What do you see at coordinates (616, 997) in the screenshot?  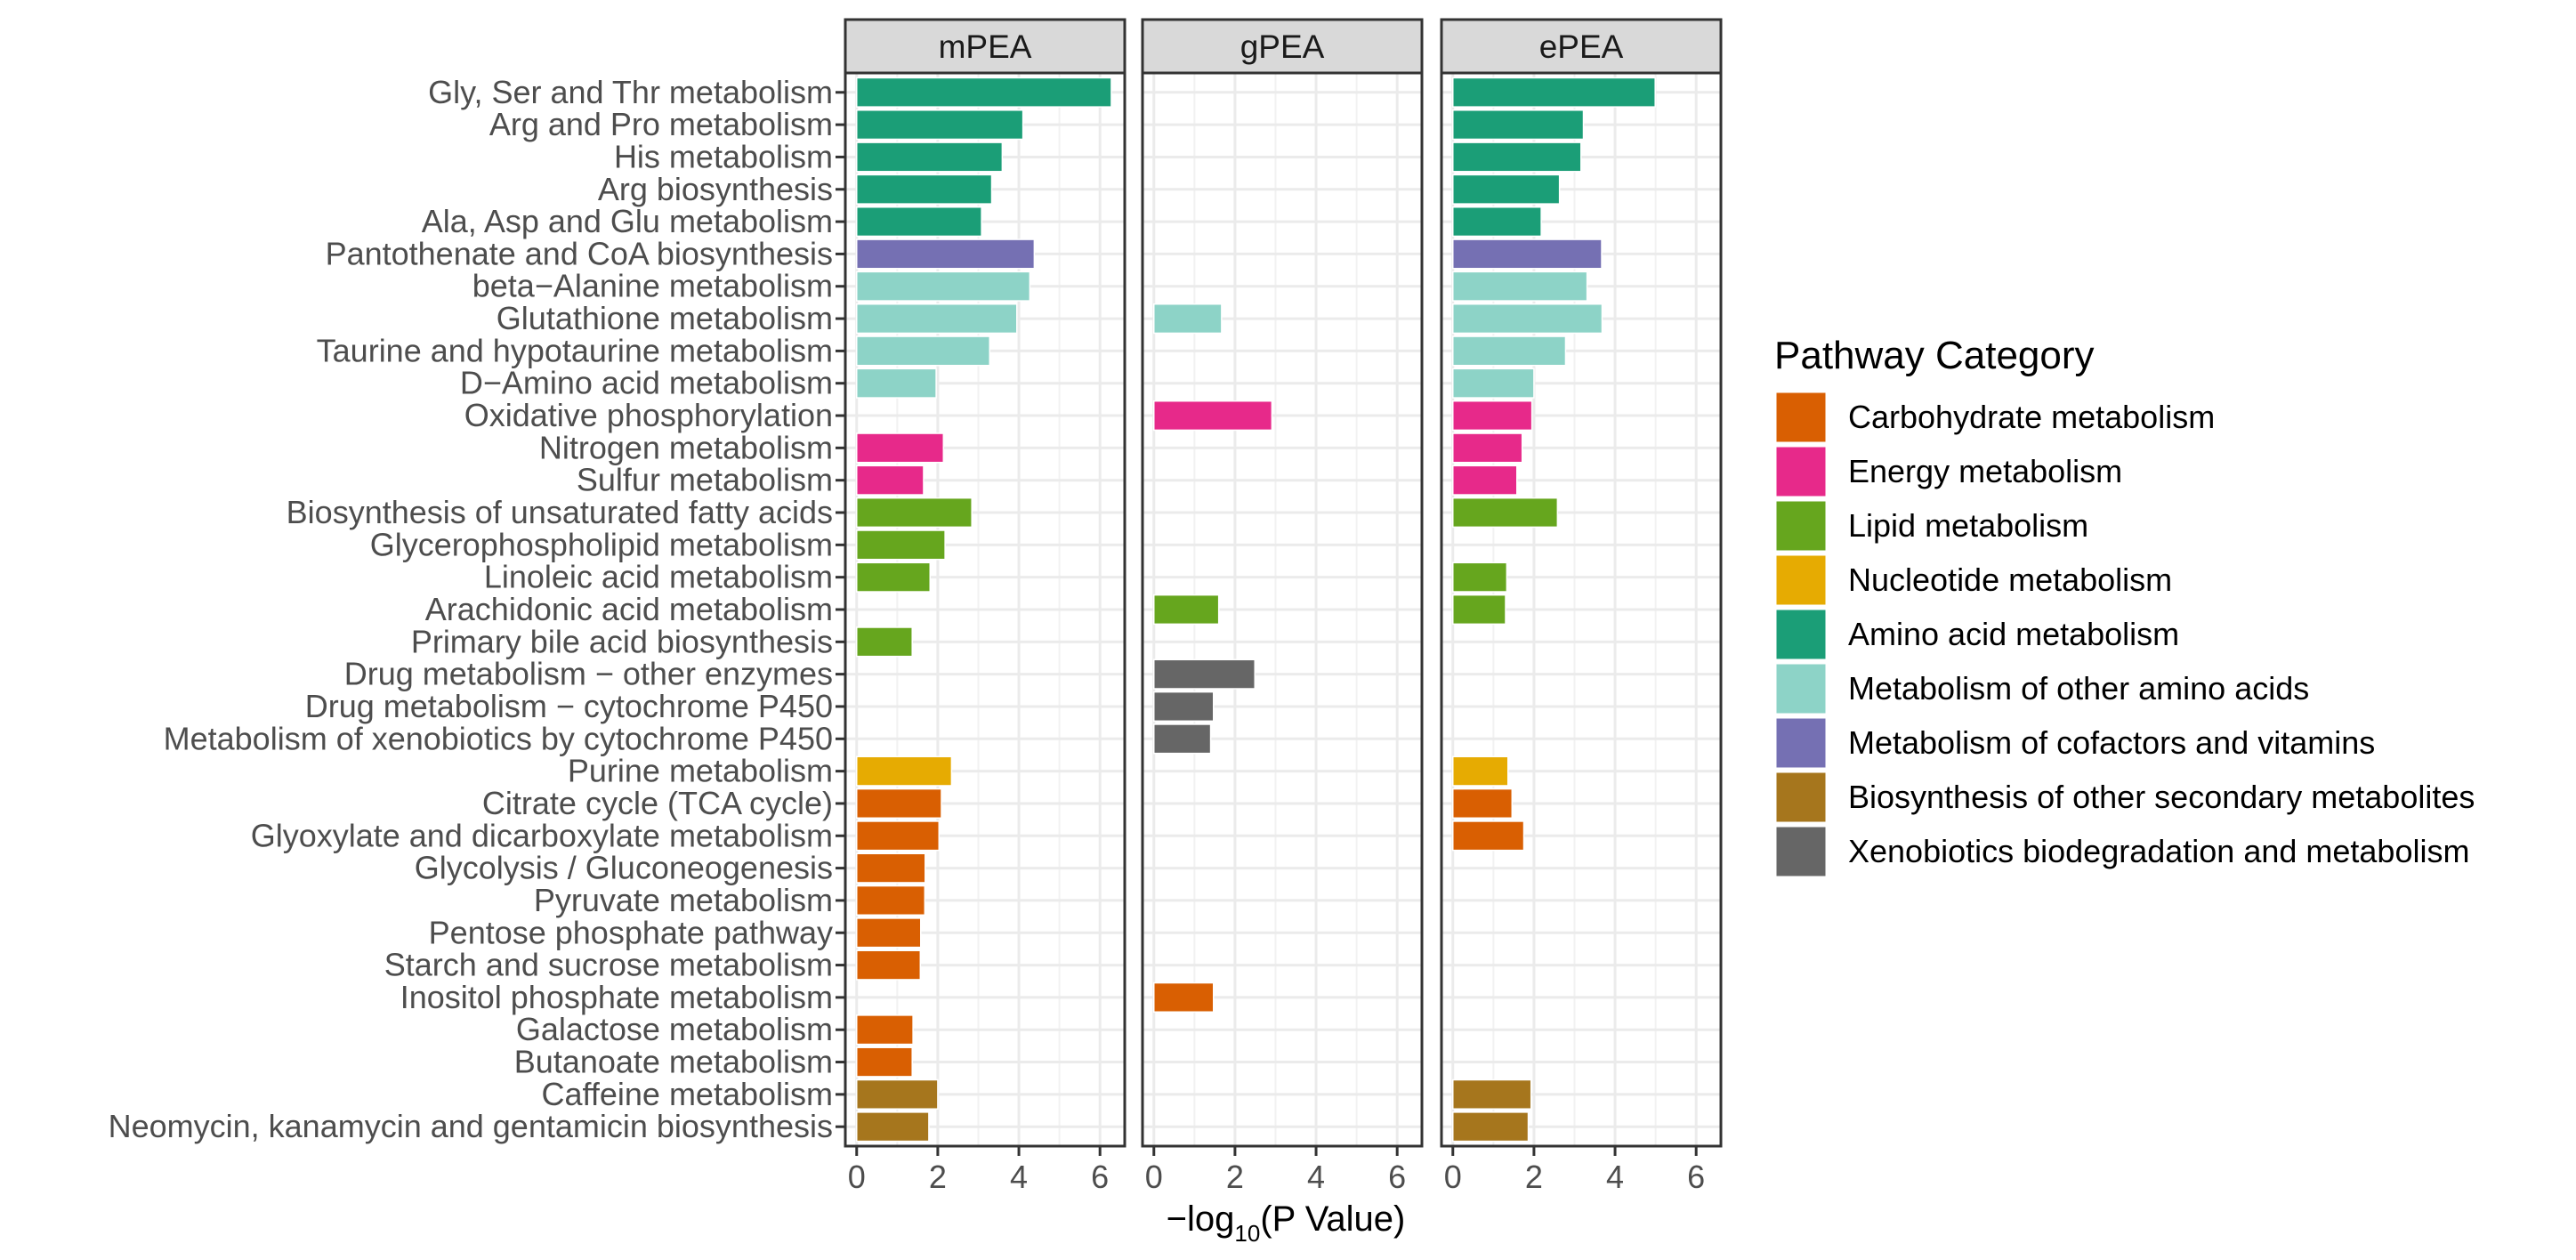 I see `y-tick-label: Inositol phosphate metabolism` at bounding box center [616, 997].